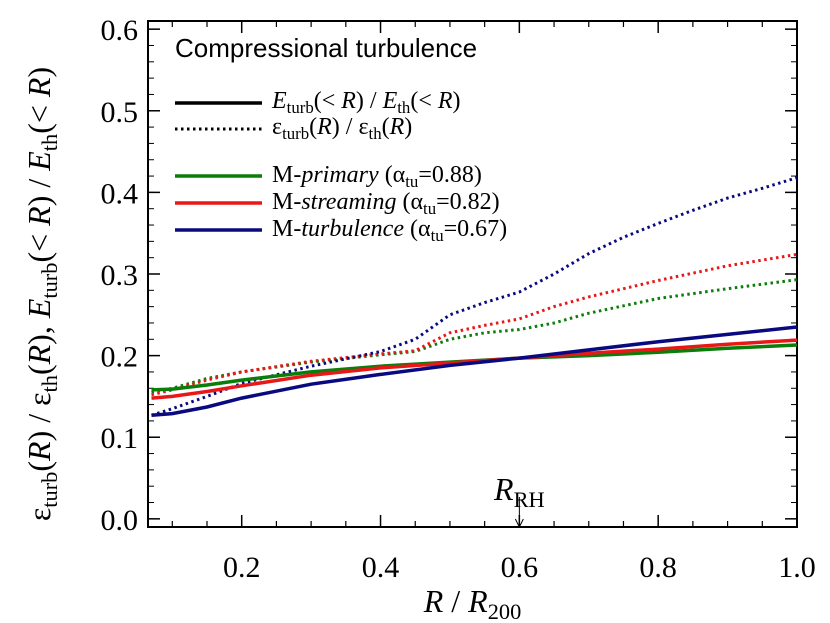 The width and height of the screenshot is (830, 623). What do you see at coordinates (377, 176) in the screenshot?
I see `legend-entry-0: M-primary (αtu=0.88)` at bounding box center [377, 176].